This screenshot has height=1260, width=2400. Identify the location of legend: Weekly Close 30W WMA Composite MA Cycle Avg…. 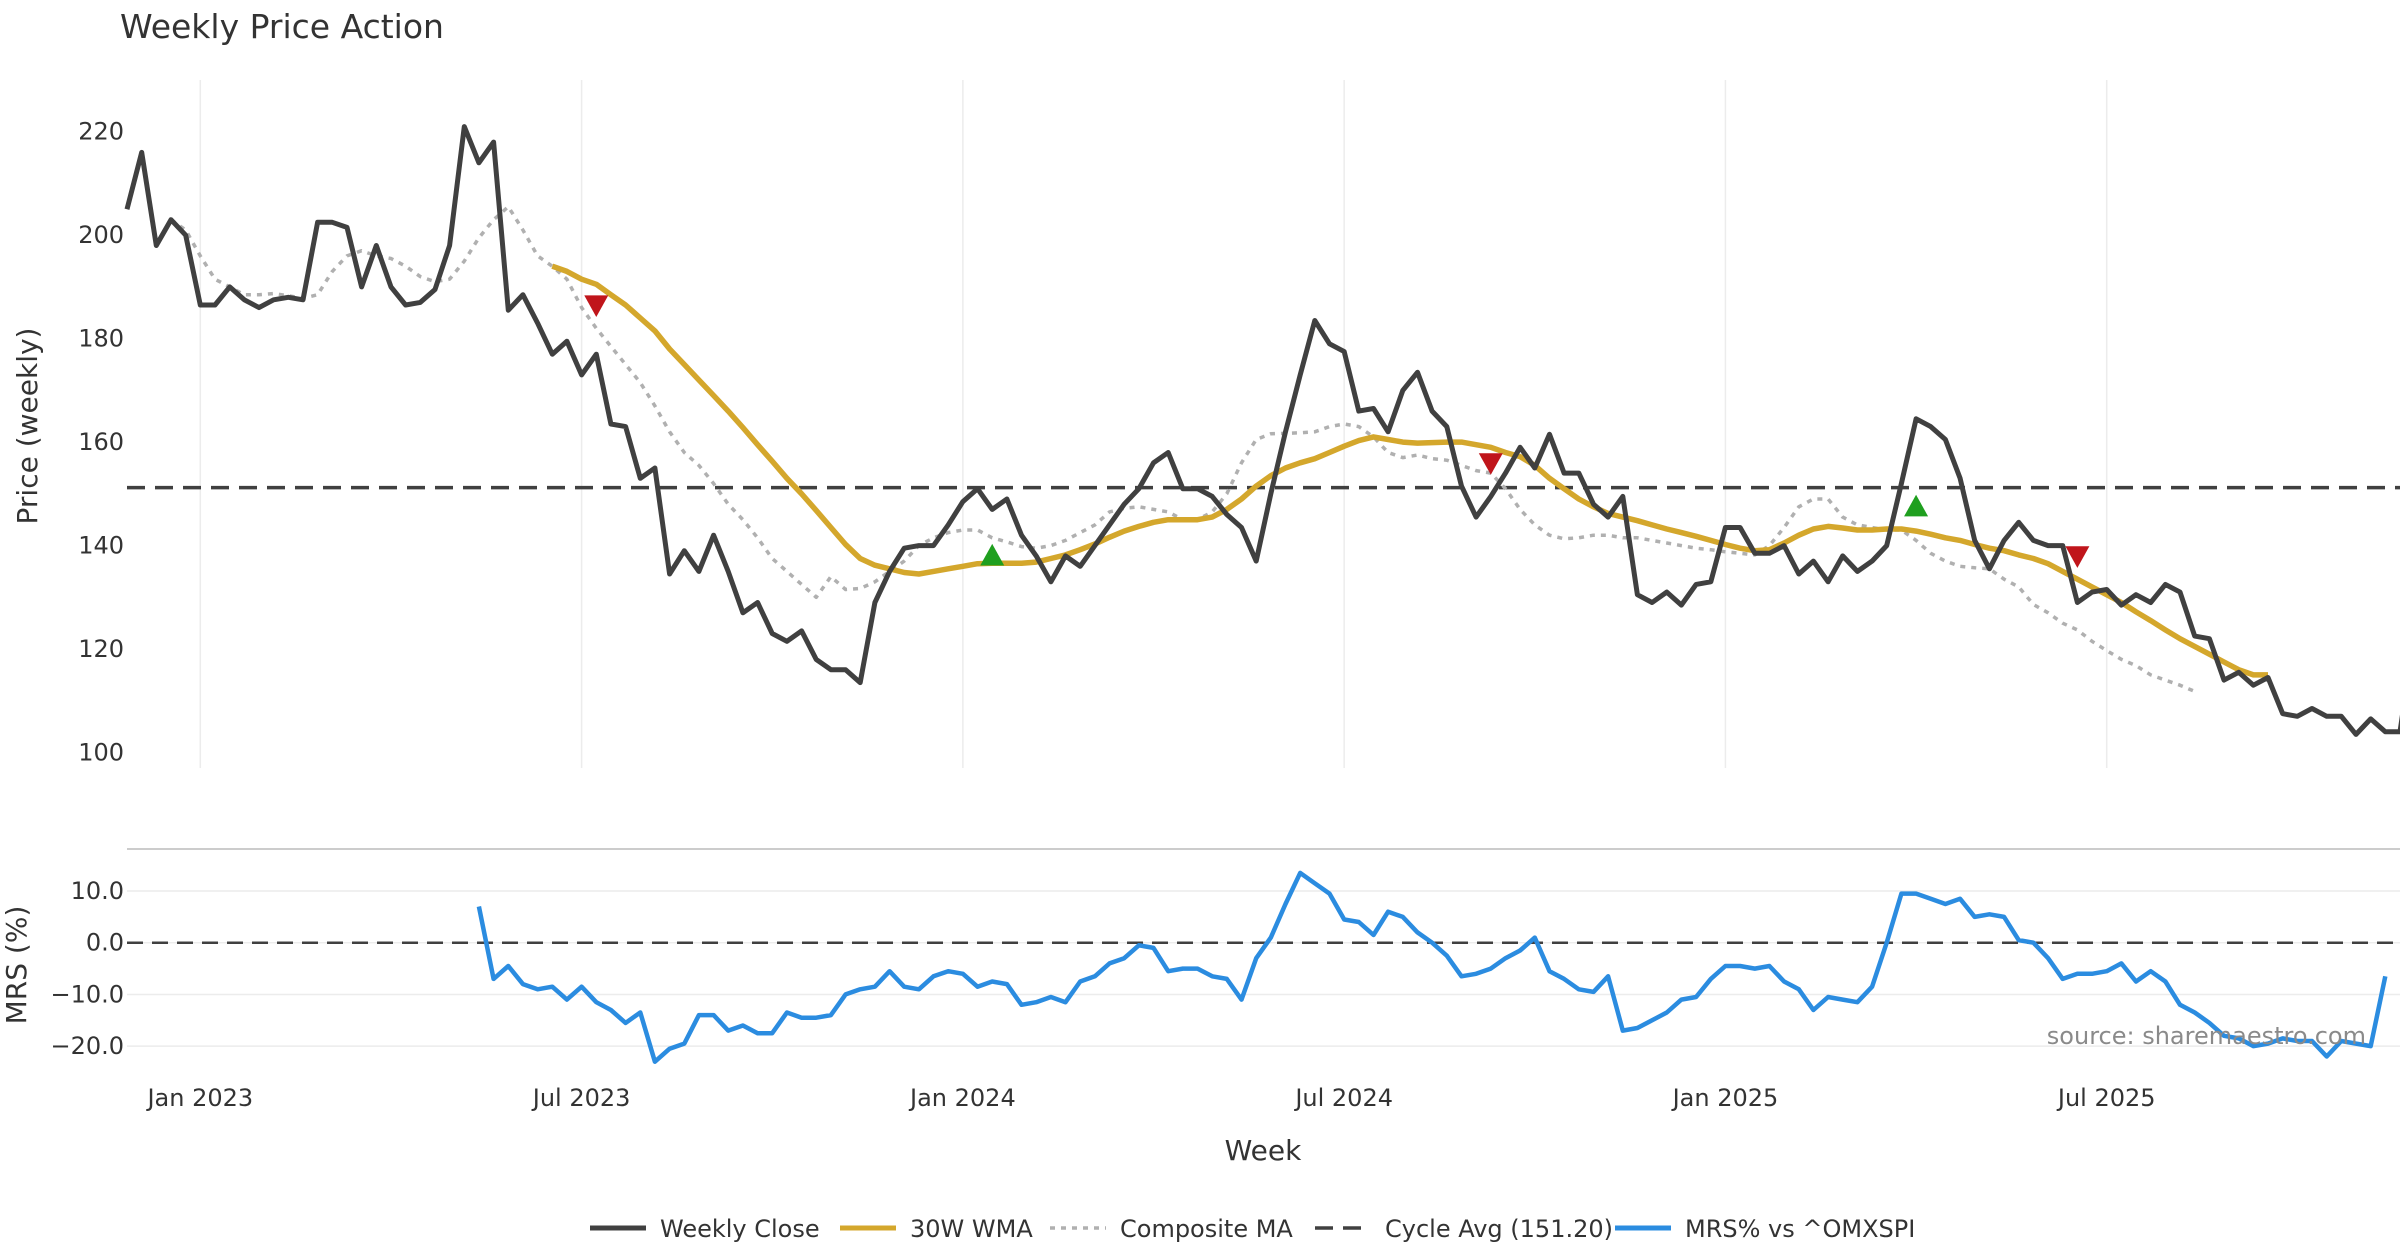
(1252, 1229).